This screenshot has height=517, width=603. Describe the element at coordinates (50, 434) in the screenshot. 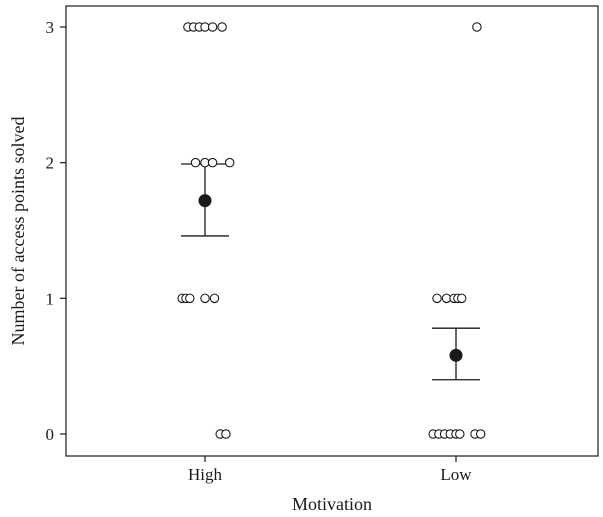

I see `y-tick-label: 0` at that location.